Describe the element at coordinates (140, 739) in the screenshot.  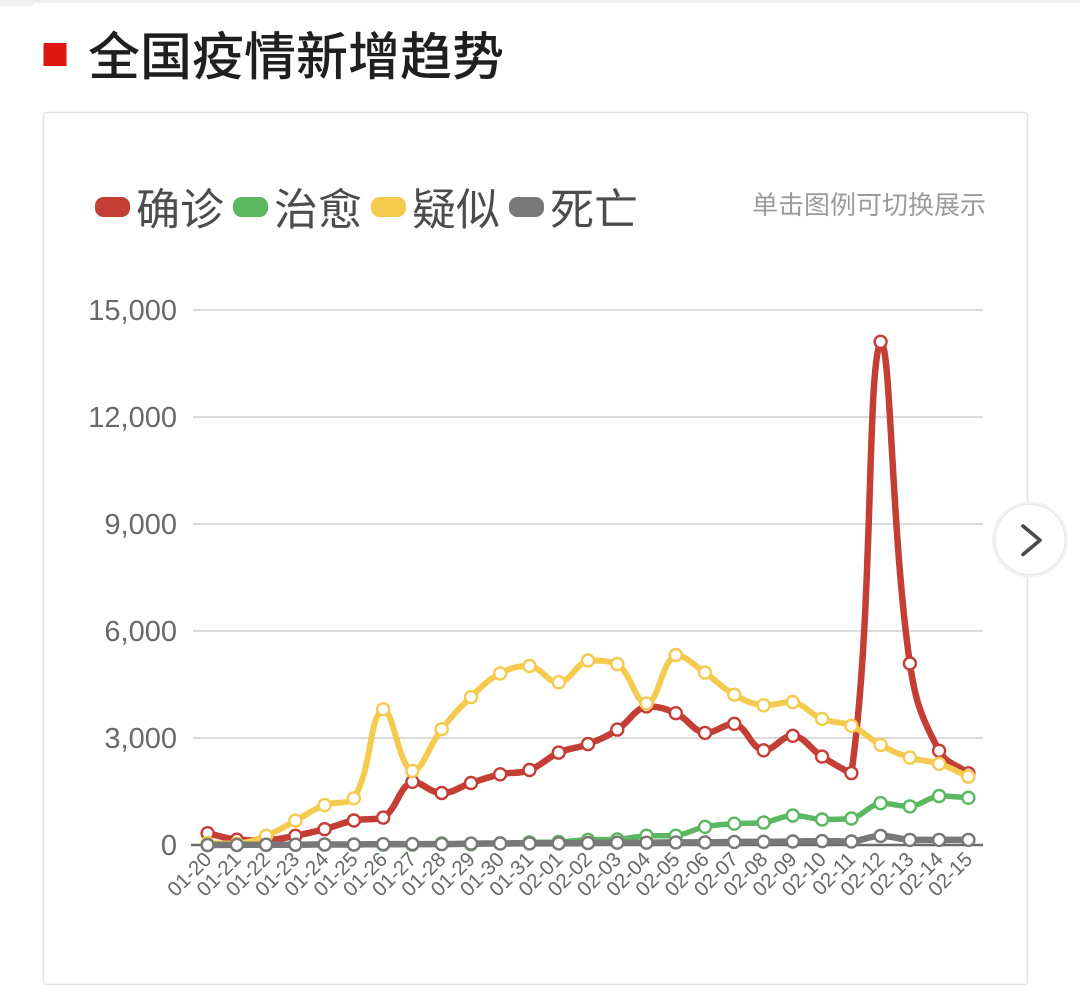
I see `svg-text: 3,000` at that location.